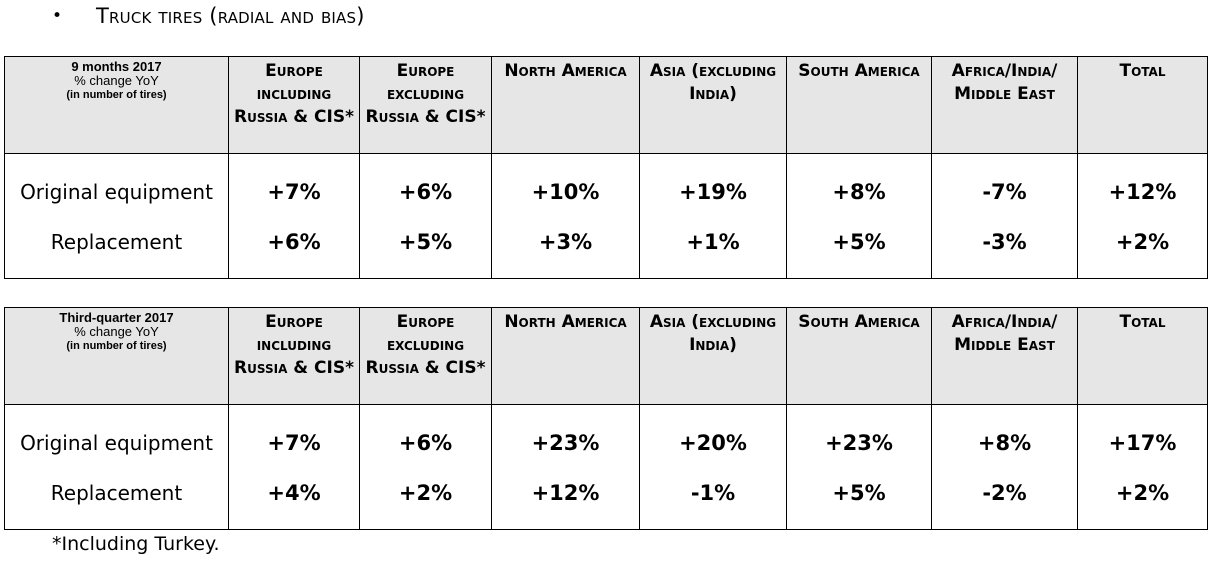  I want to click on value-cell: +19% +1%, so click(713, 216).